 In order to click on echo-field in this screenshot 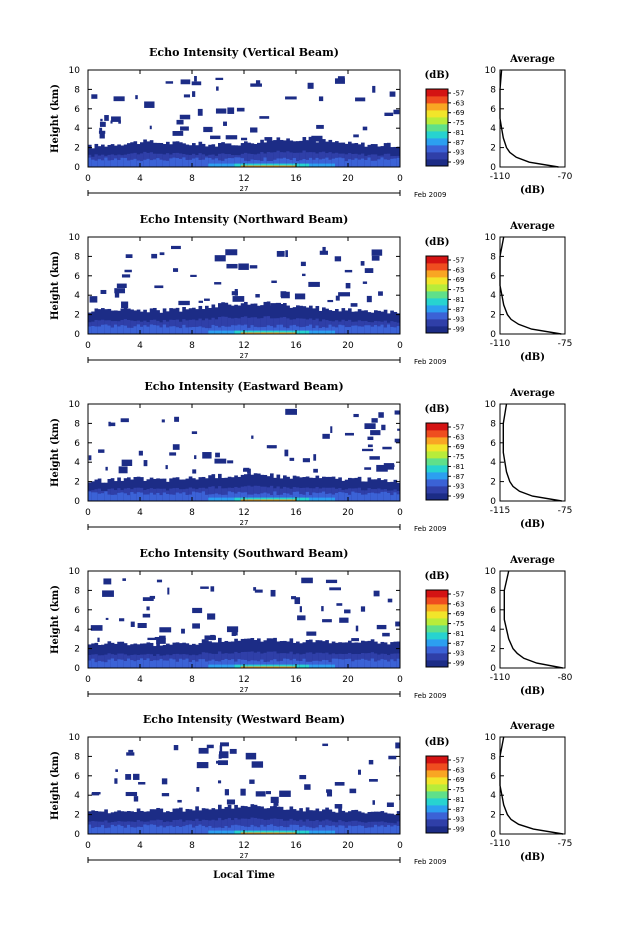, I will do `click(244, 289)`.